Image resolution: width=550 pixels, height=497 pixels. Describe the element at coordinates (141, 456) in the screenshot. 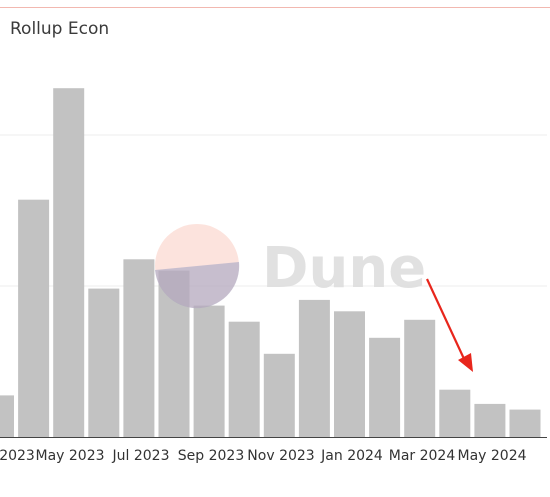

I see `x-tick-label: Jul 2023` at that location.